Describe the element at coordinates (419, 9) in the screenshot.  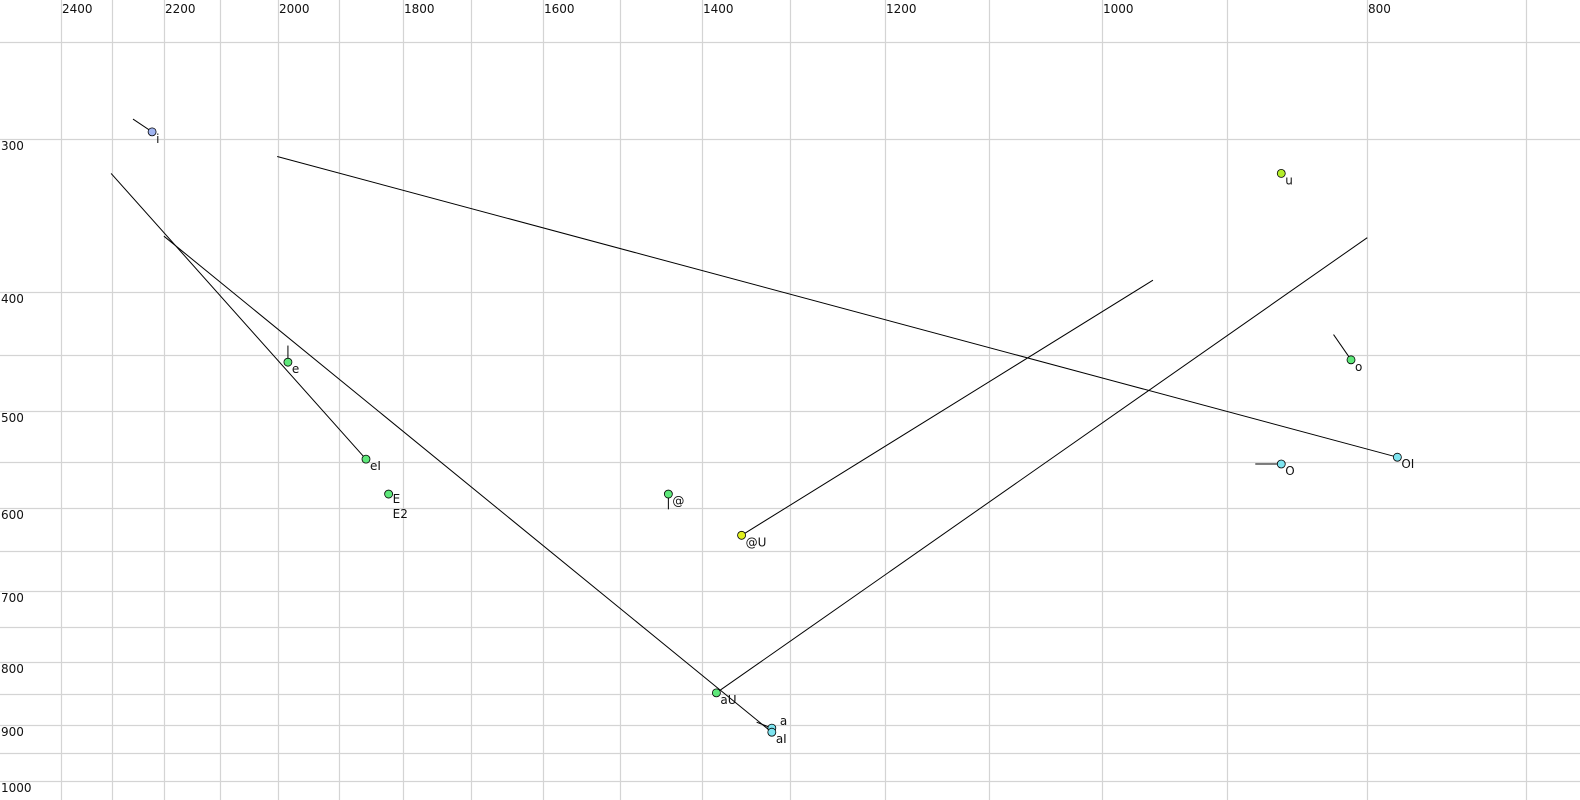
I see `x-tick-label: 1800` at that location.